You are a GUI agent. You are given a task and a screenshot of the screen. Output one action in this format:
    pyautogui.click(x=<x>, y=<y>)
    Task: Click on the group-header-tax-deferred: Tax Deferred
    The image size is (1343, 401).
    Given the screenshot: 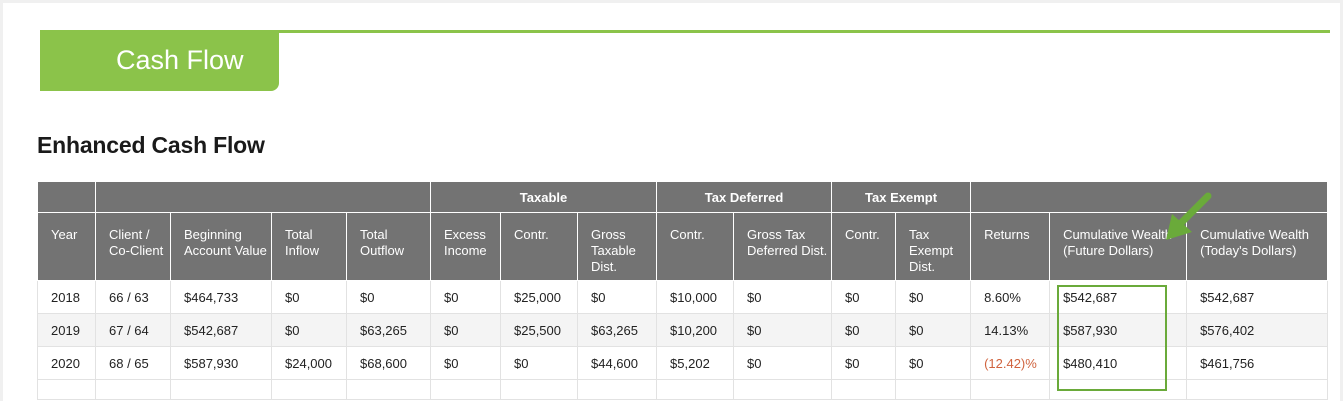 What is the action you would take?
    pyautogui.click(x=744, y=197)
    